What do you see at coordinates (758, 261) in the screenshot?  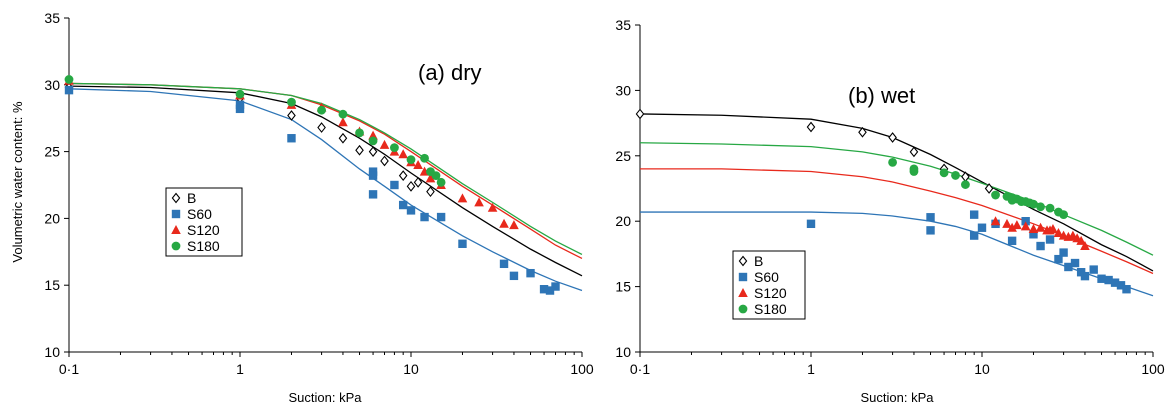 I see `wet-legend-label-b: B` at bounding box center [758, 261].